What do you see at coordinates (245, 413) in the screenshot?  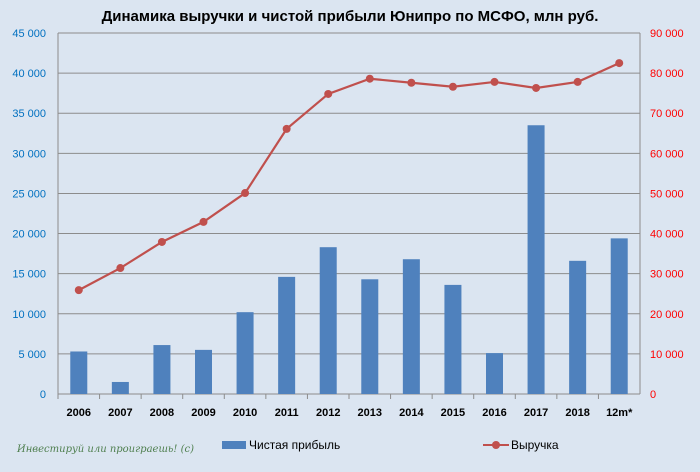 I see `x-tick-label: 2010` at bounding box center [245, 413].